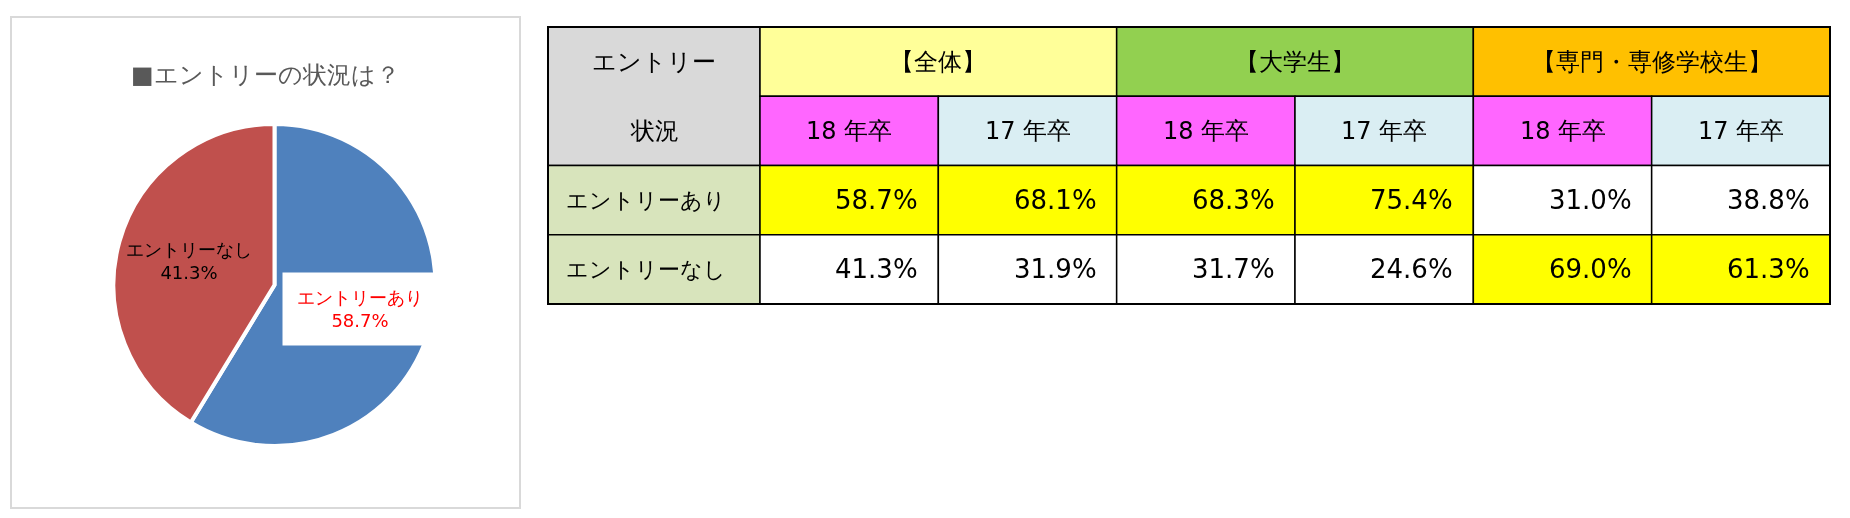 The width and height of the screenshot is (1850, 518). I want to click on data-label: 68.3%, so click(1233, 200).